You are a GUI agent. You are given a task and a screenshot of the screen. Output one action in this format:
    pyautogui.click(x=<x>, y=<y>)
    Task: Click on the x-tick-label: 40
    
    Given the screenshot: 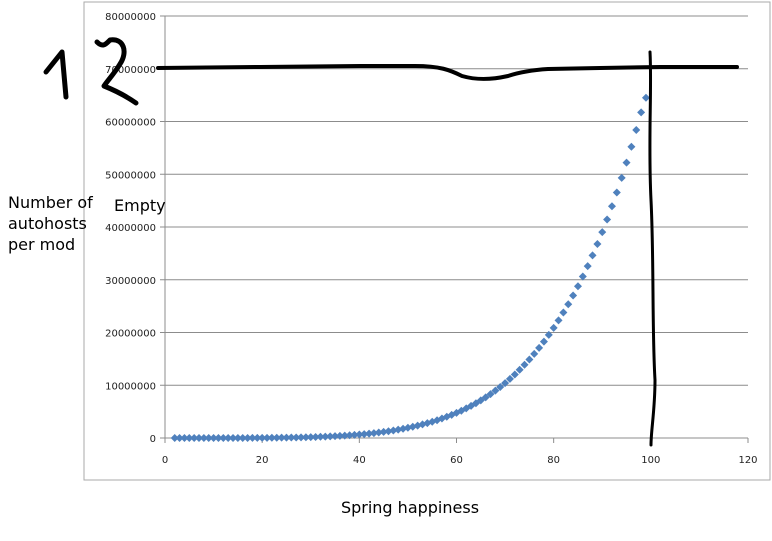 What is the action you would take?
    pyautogui.click(x=359, y=460)
    